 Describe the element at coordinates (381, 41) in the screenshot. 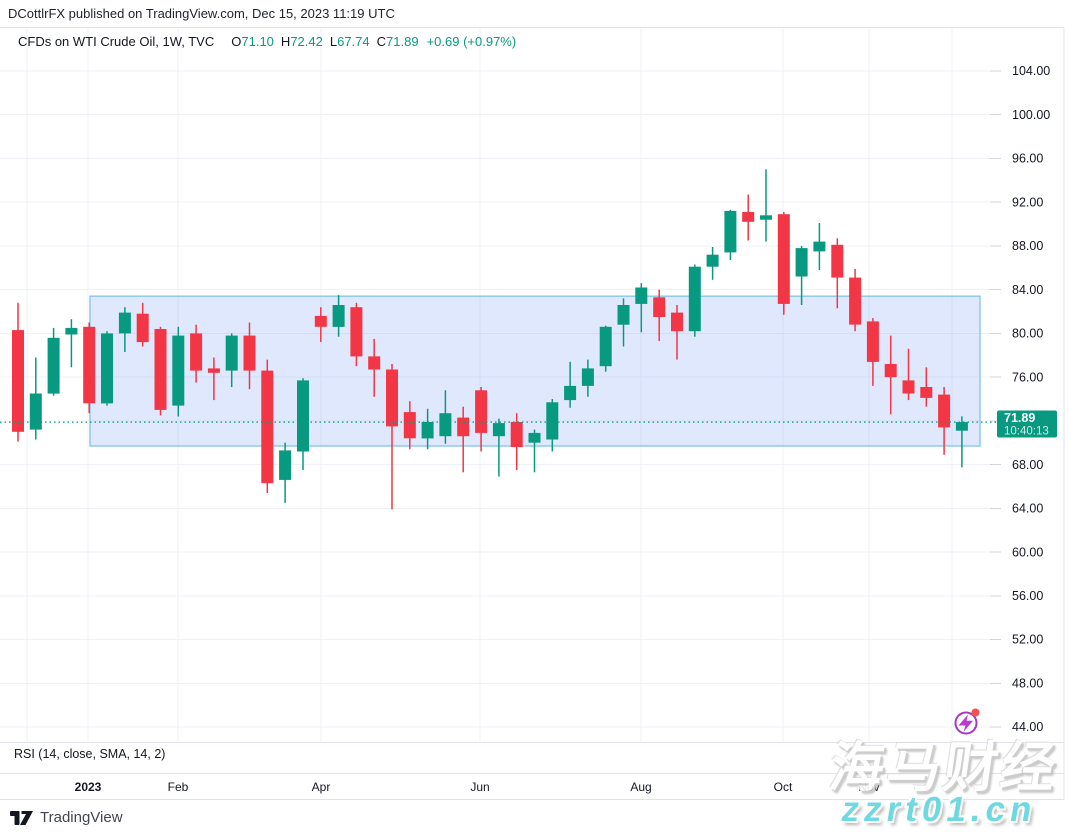

I see `legend-close-label: C` at that location.